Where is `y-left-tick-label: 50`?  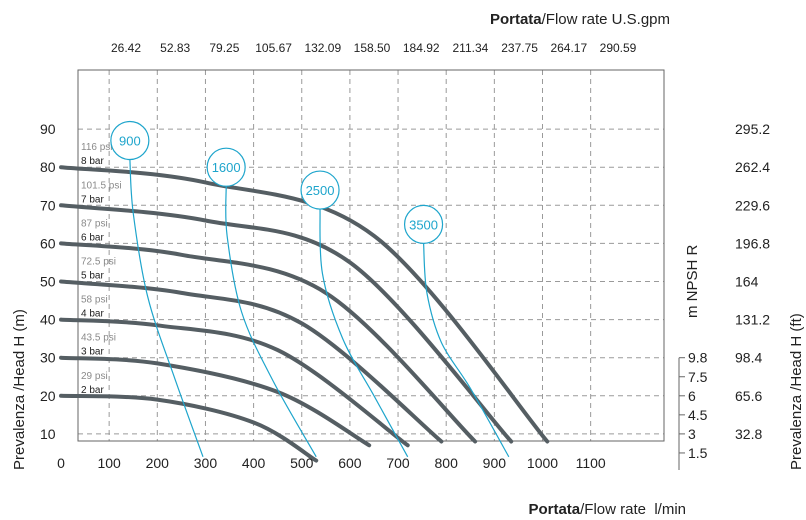
y-left-tick-label: 50 is located at coordinates (48, 282).